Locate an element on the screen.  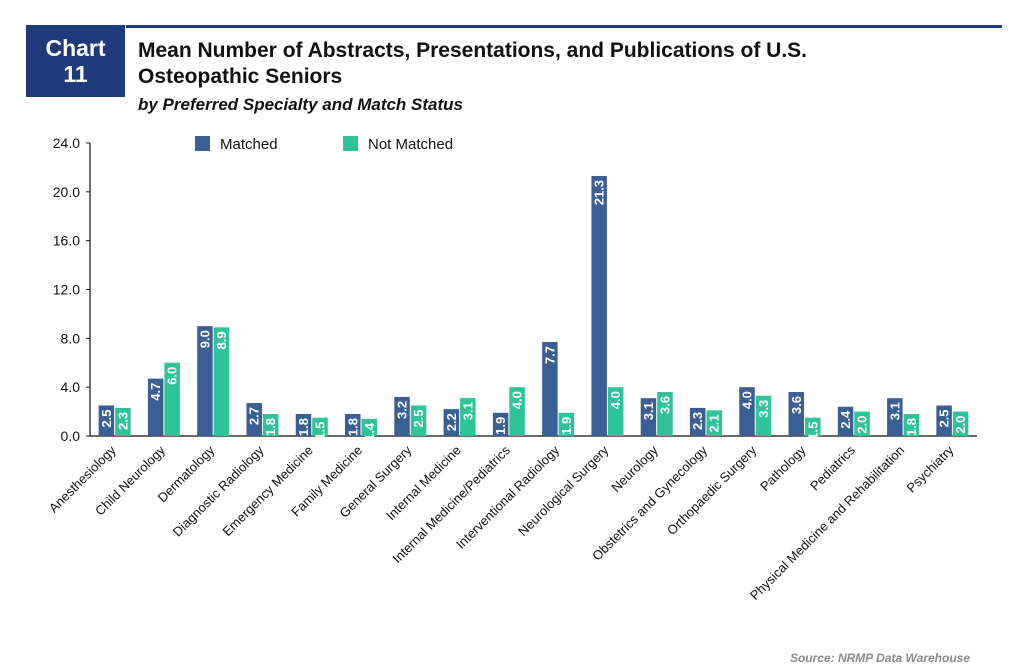
data-label-not-matched: 2.5 is located at coordinates (418, 418).